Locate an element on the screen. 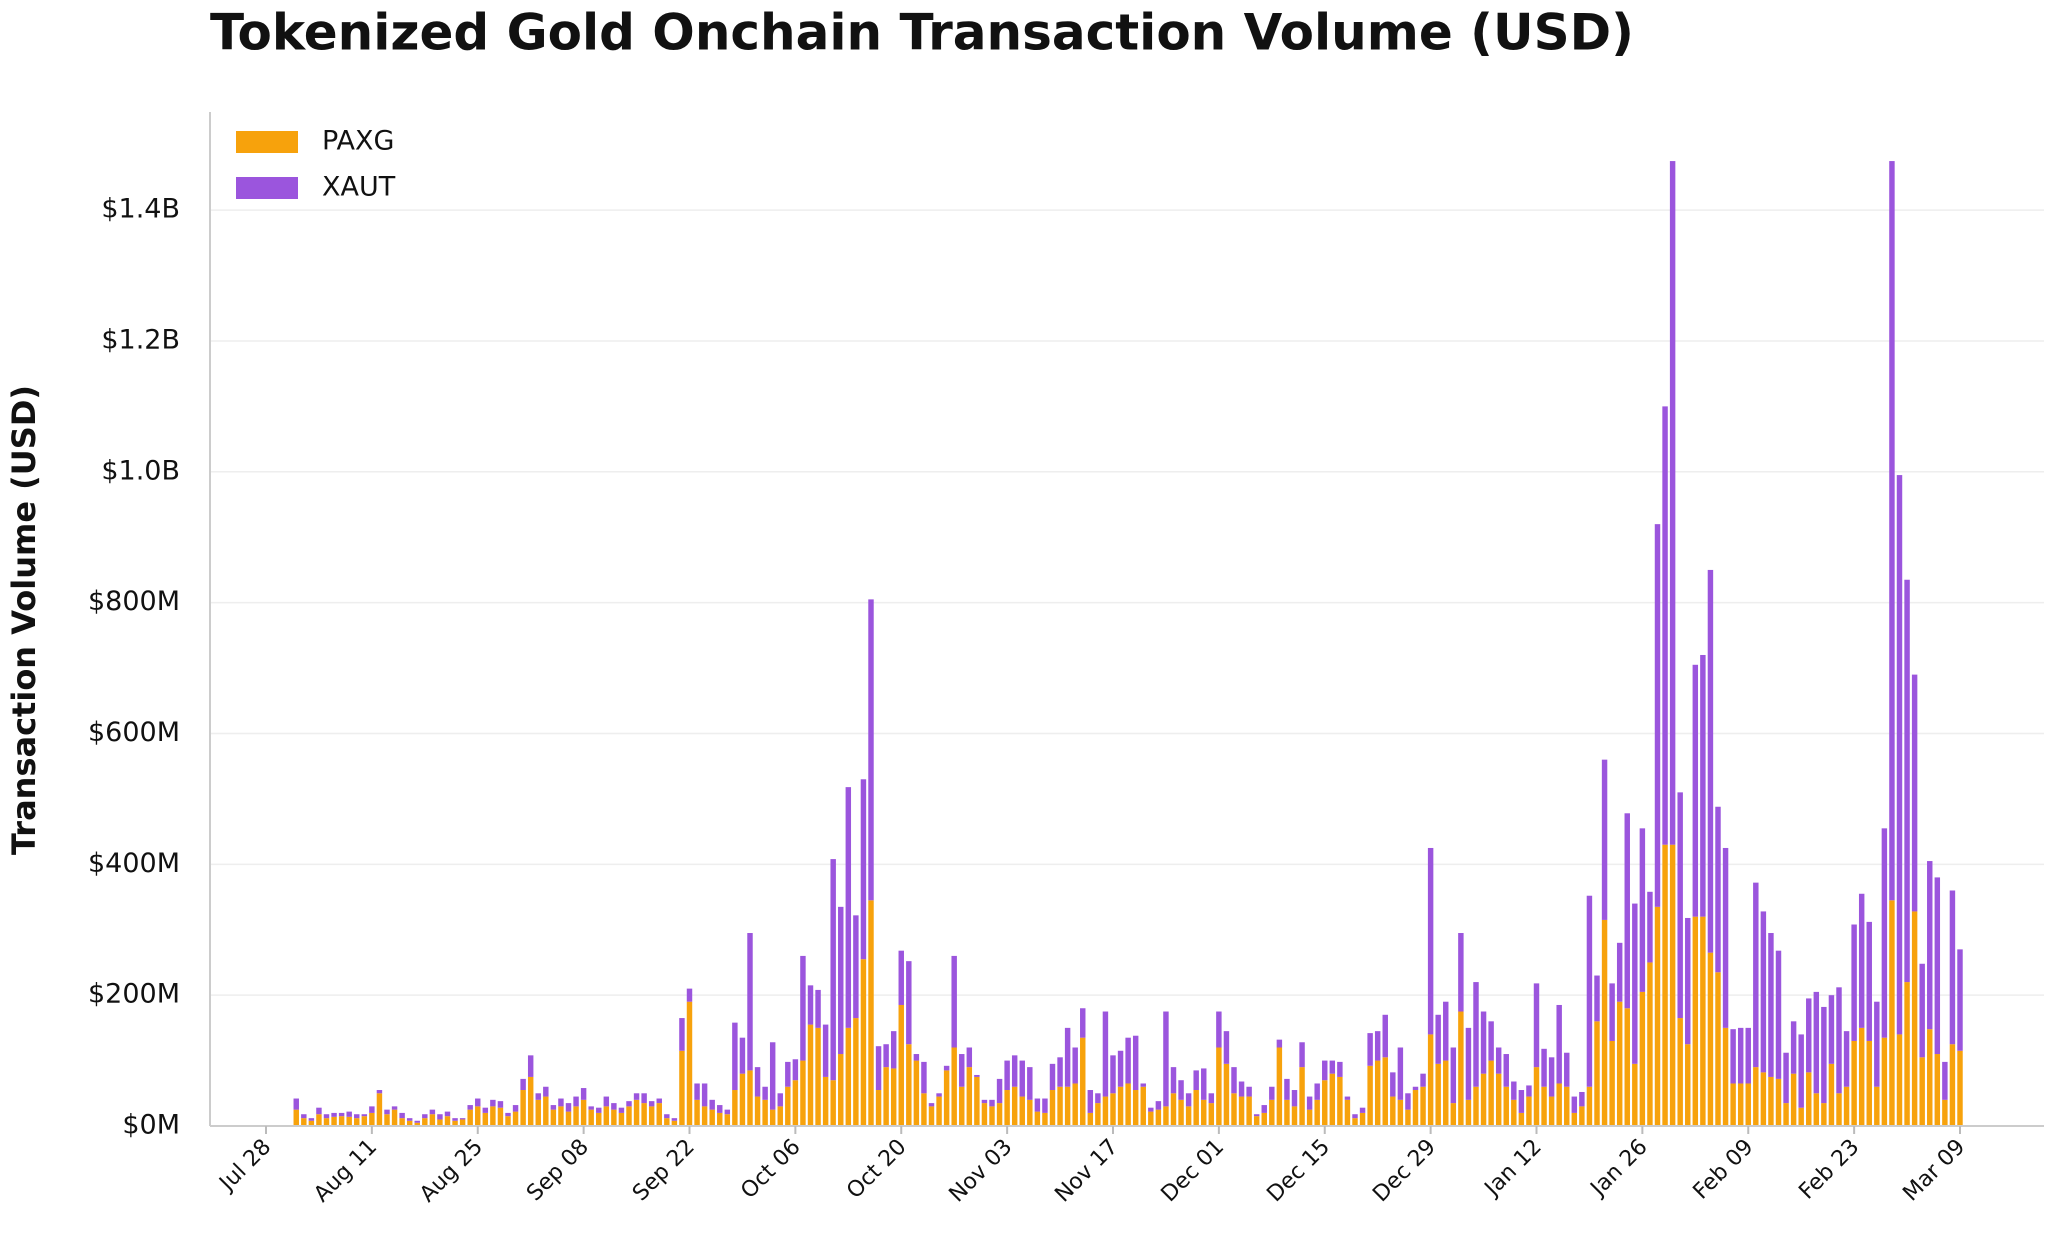  y-tick-label: $0M is located at coordinates (151, 1125).